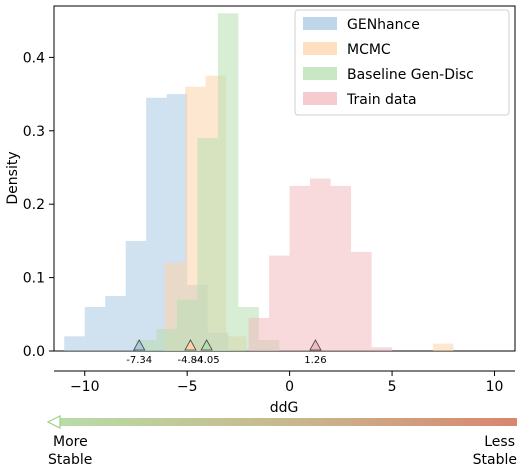  Describe the element at coordinates (187, 387) in the screenshot. I see `x-tick-label: −5` at that location.